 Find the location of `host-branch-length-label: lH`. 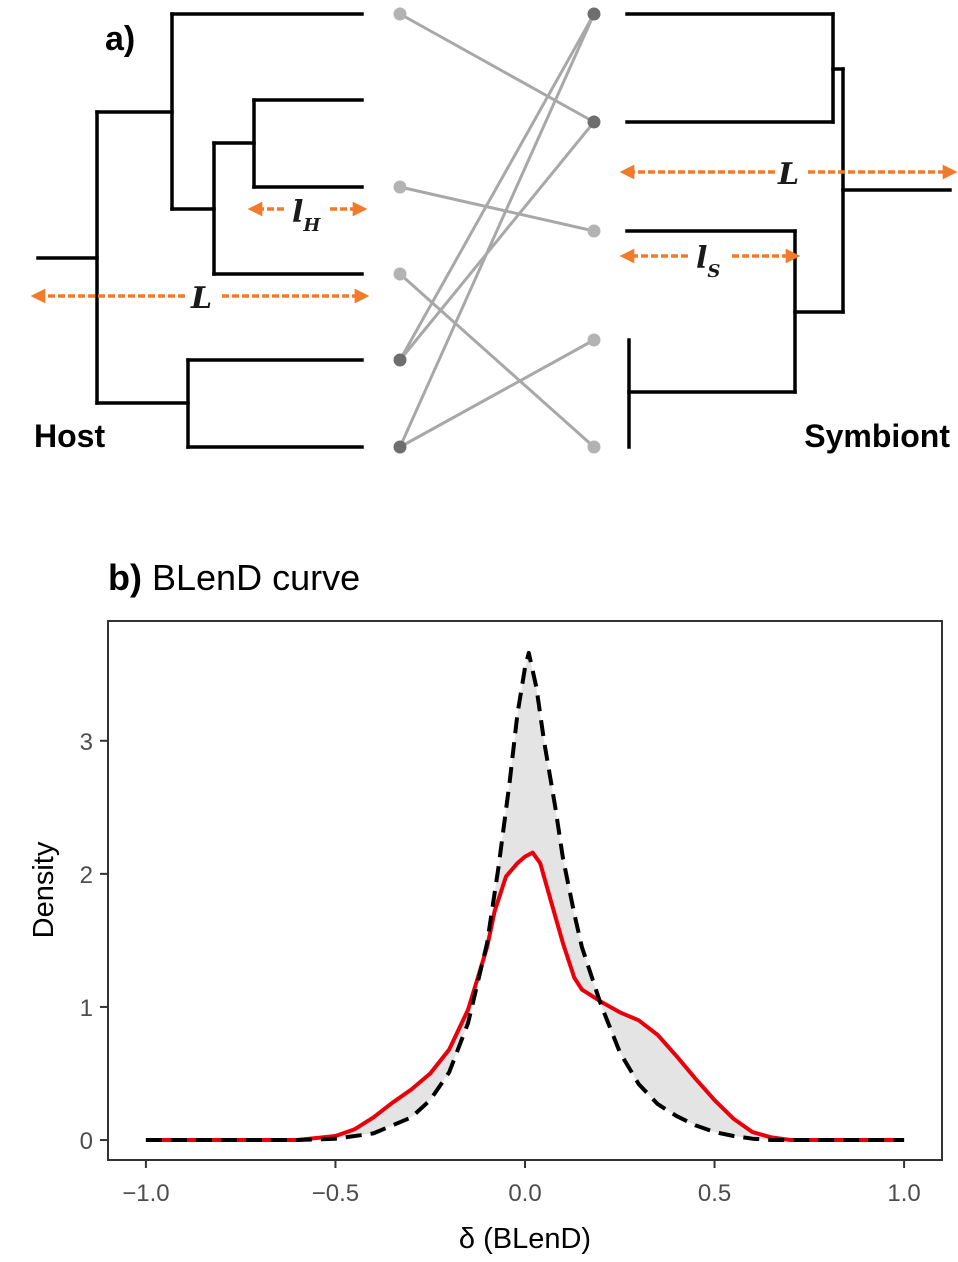

host-branch-length-label: lH is located at coordinates (306, 215).